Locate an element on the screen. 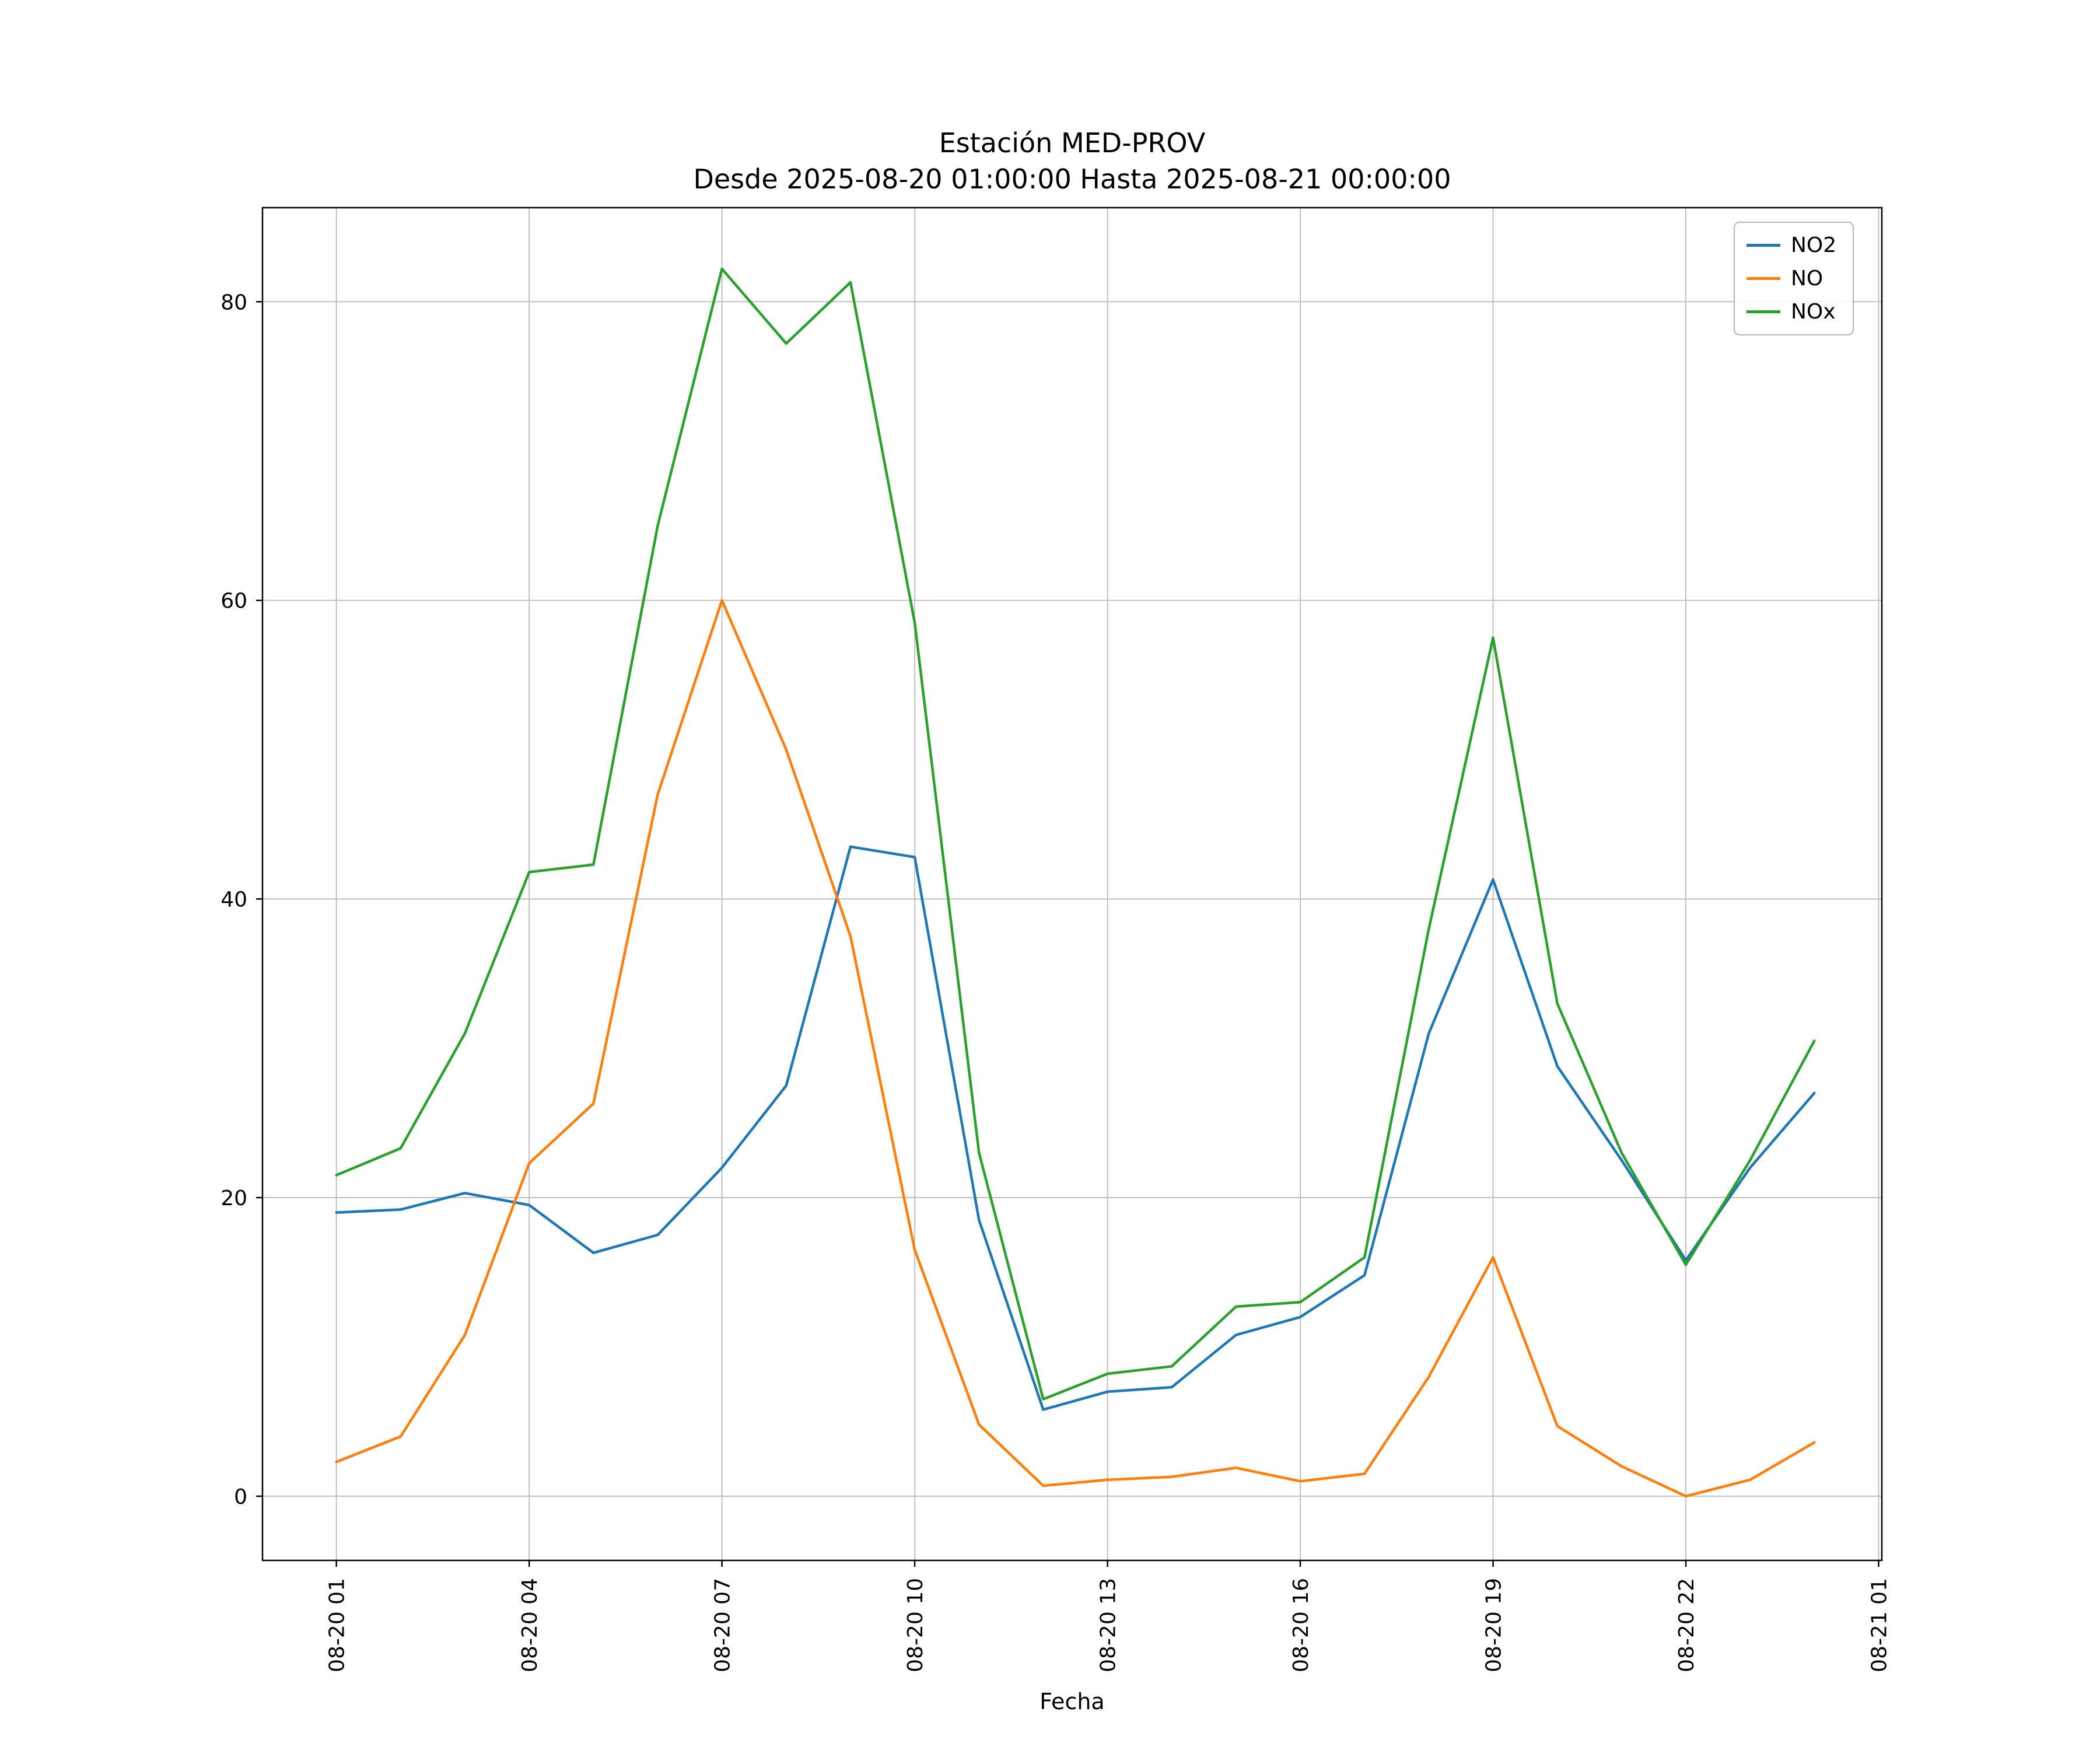 The width and height of the screenshot is (2100, 1750). x-tick-label: 08-20 16 is located at coordinates (1301, 1625).